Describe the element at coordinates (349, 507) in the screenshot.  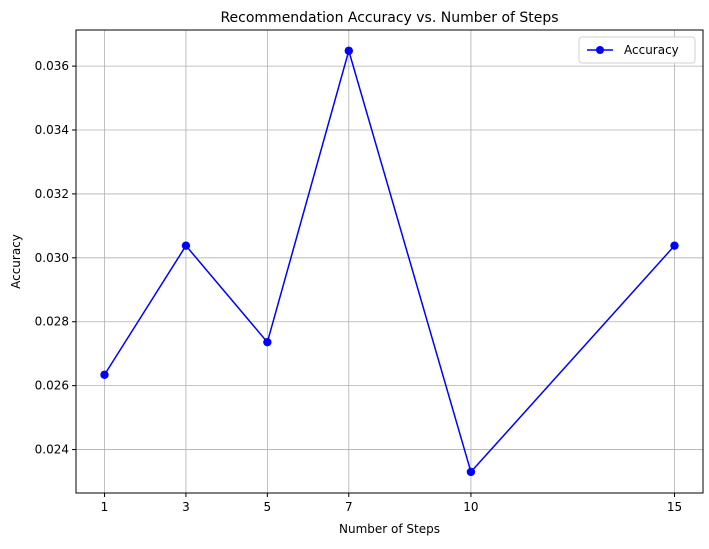
I see `x-tick-label: 7` at that location.